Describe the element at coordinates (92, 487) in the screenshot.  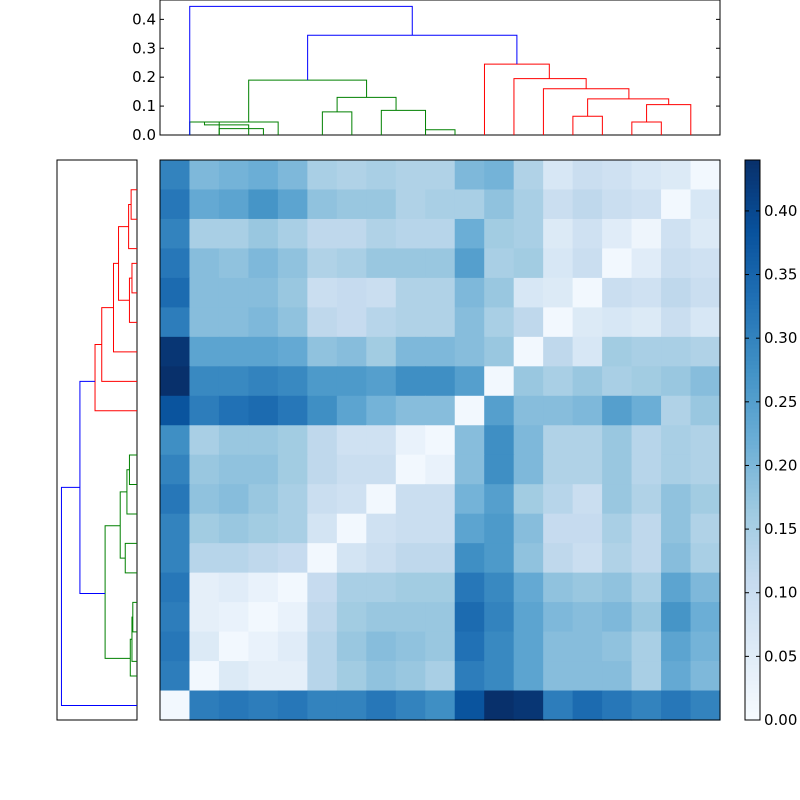
I see `left-dendrogram-link` at that location.